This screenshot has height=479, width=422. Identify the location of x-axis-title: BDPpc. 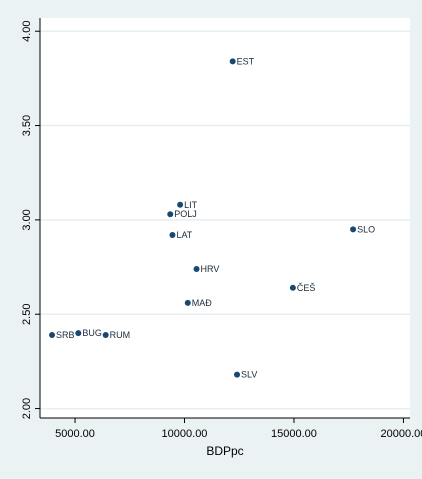
(224, 451).